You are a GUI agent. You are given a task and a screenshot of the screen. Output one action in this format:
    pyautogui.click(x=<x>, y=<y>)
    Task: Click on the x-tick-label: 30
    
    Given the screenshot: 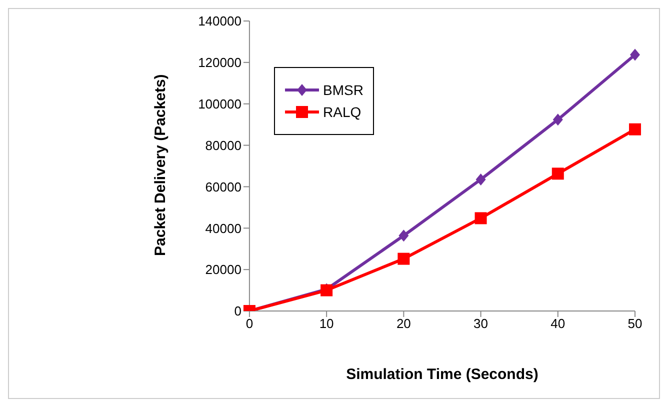 What is the action you would take?
    pyautogui.click(x=481, y=324)
    